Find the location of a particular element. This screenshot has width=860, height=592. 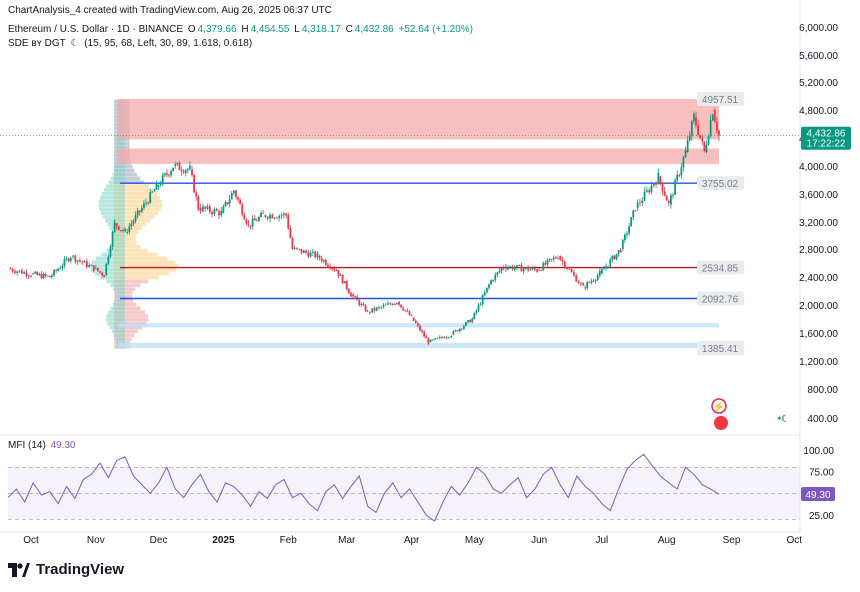

symbol-title: Ethereum / U.S. Dollar · 1D · BINANCE is located at coordinates (96, 29).